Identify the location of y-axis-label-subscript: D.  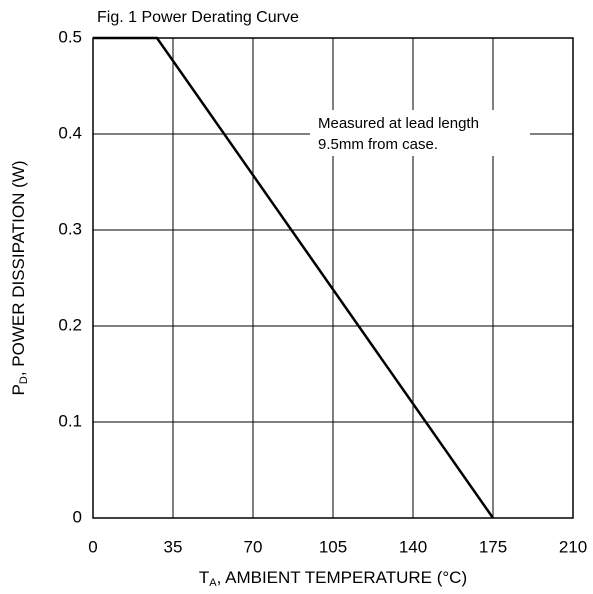
(24, 380).